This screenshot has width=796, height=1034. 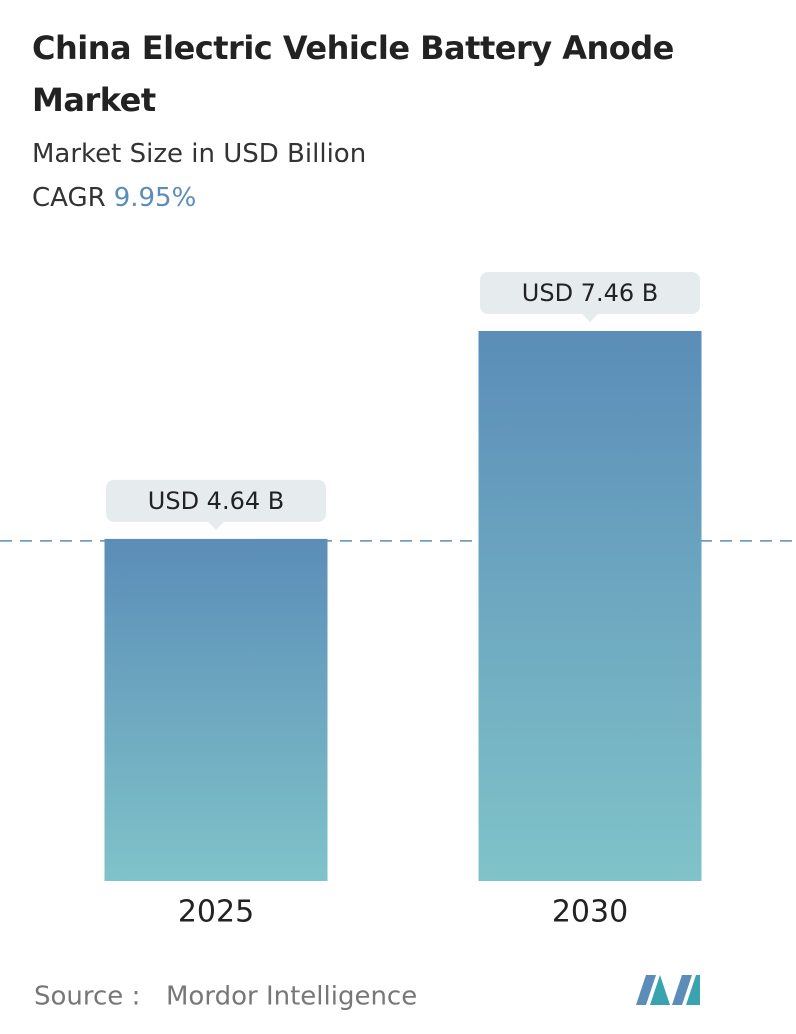 I want to click on cagr-label: CAGR, so click(x=69, y=198).